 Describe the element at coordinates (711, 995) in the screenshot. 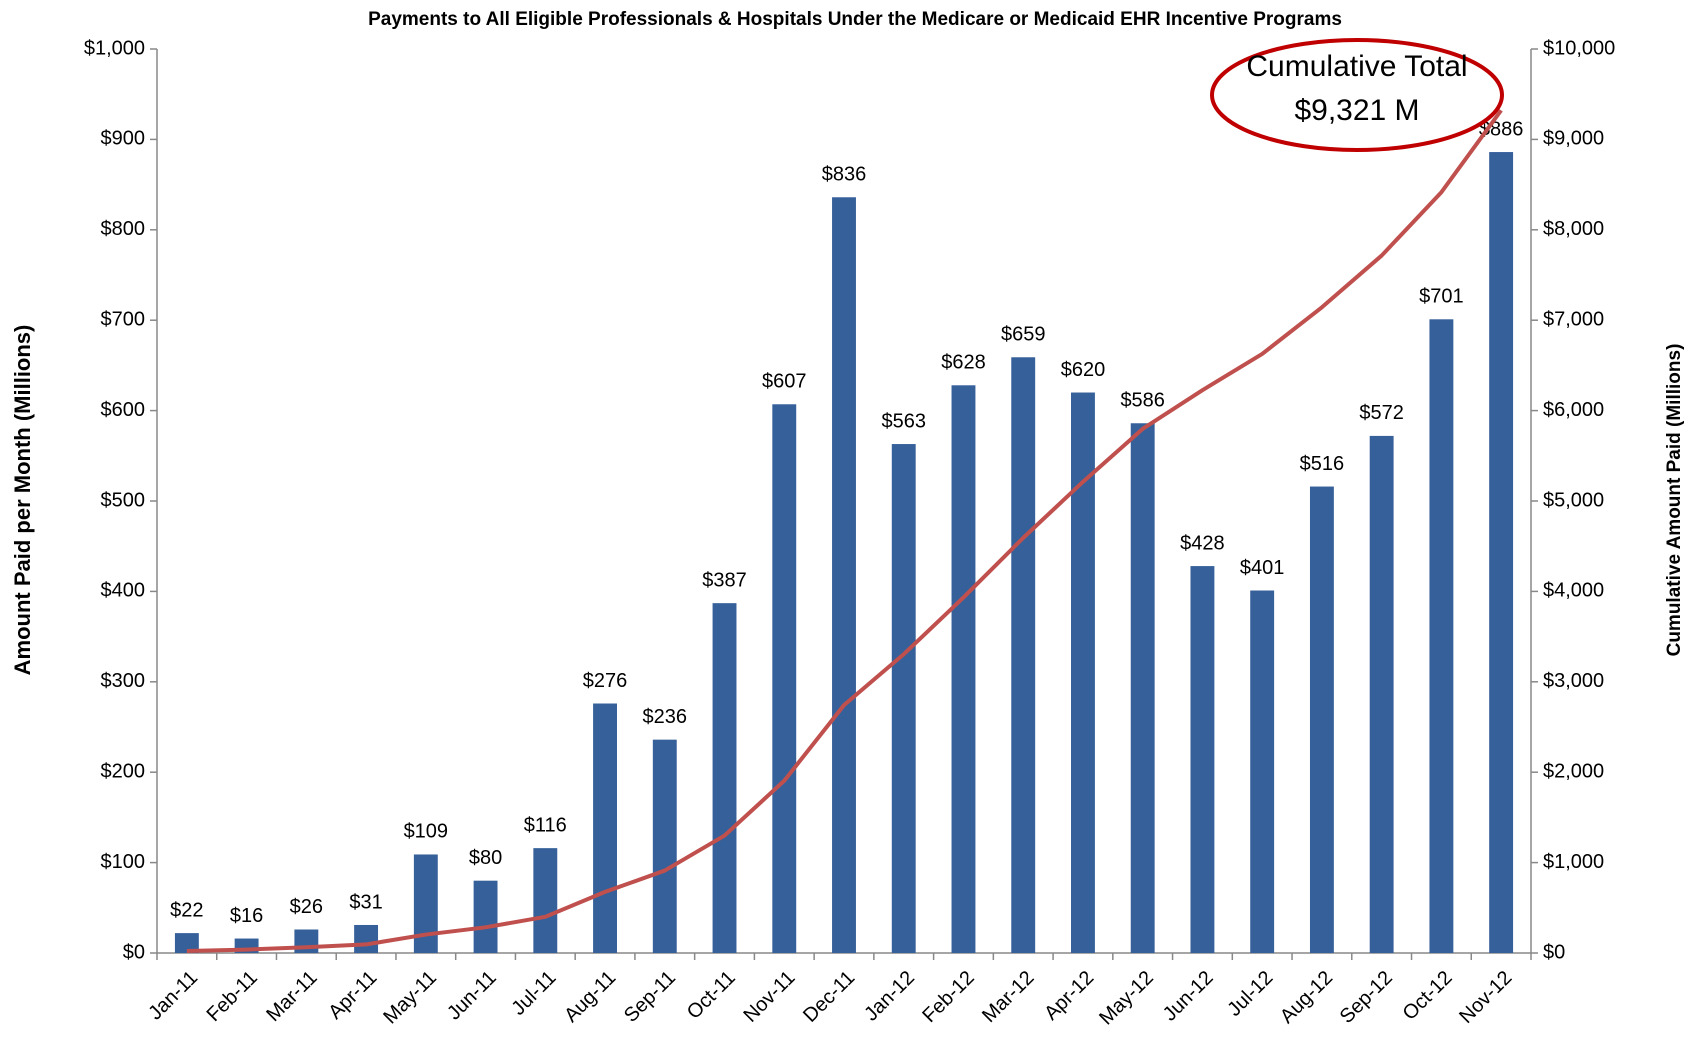

I see `x-tick-label: Oct-11` at that location.